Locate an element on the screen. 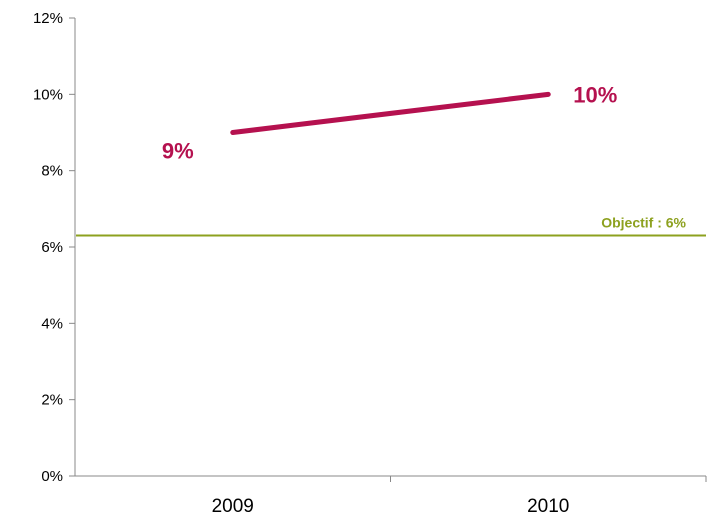  y-tick-label: 12% is located at coordinates (48, 18).